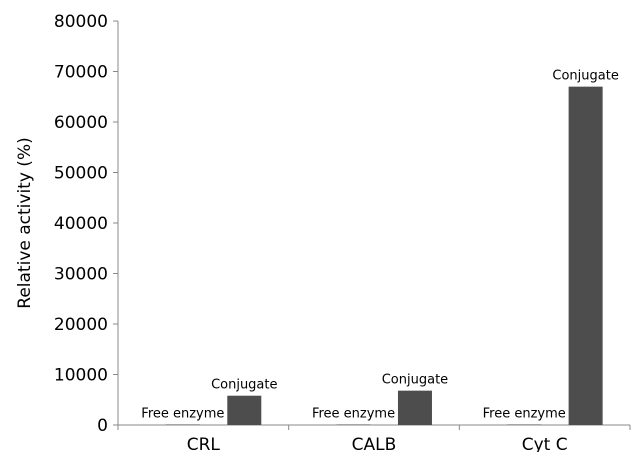  I want to click on y-tick-label: 60000, so click(81, 123).